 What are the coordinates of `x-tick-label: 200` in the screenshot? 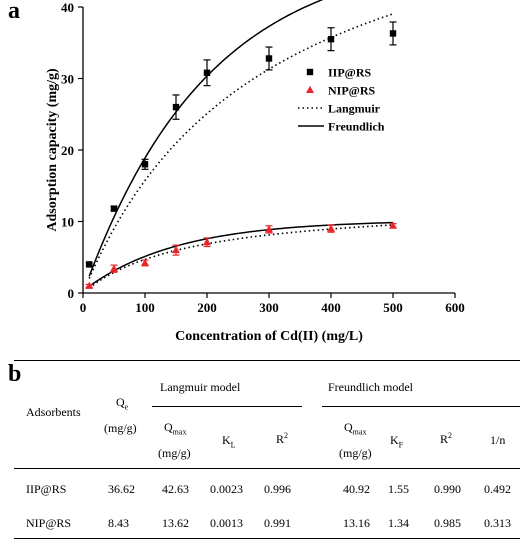 It's located at (207, 307).